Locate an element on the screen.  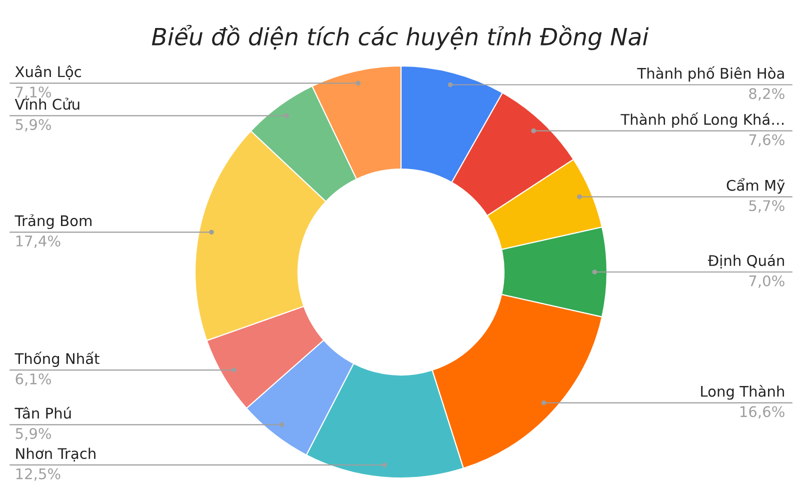
chart-title: Biểu đồ diện tích các huyện tỉnh Đồng Nai is located at coordinates (400, 37).